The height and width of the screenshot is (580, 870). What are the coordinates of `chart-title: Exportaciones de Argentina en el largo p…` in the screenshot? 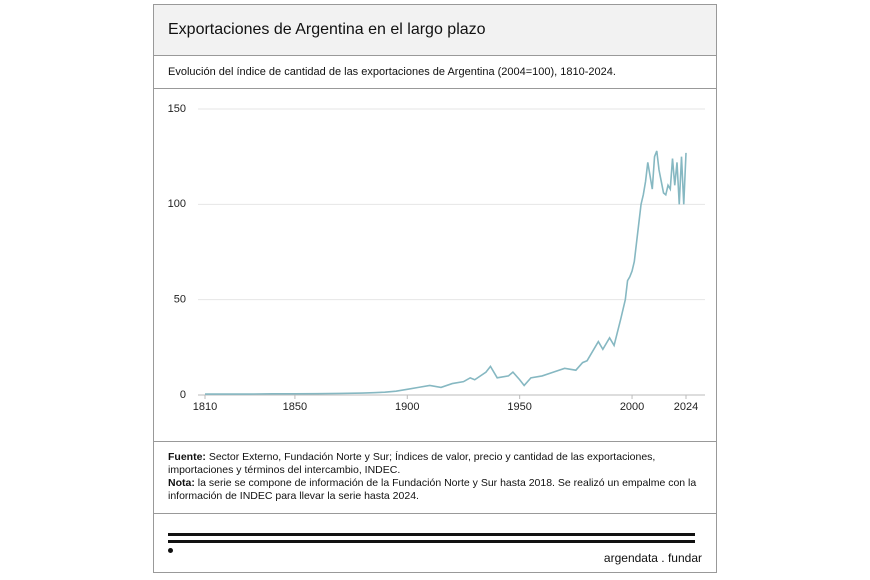 It's located at (435, 30).